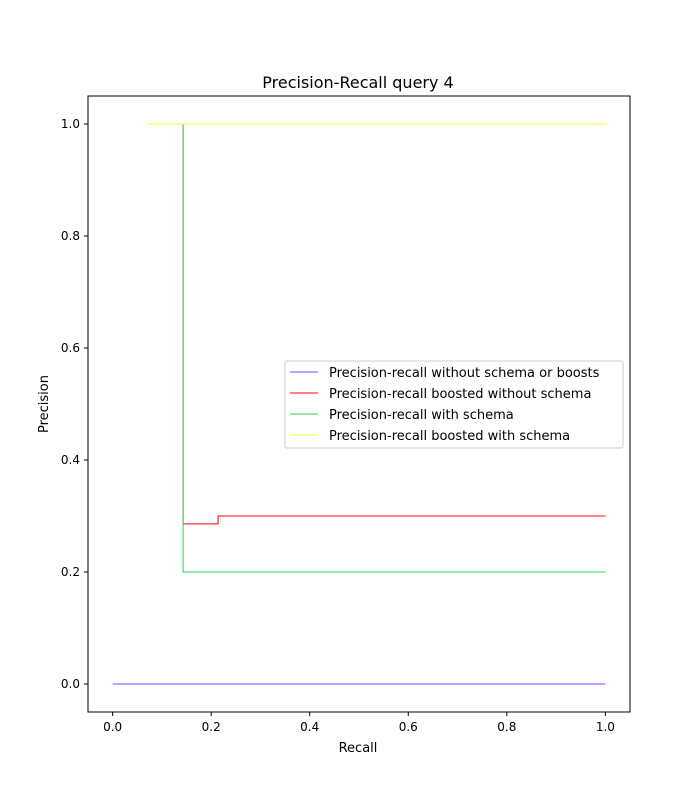 The height and width of the screenshot is (804, 700). What do you see at coordinates (74, 404) in the screenshot?
I see `y-axis: 0.0 0.2 0.4 0.6 0.8 1.0` at bounding box center [74, 404].